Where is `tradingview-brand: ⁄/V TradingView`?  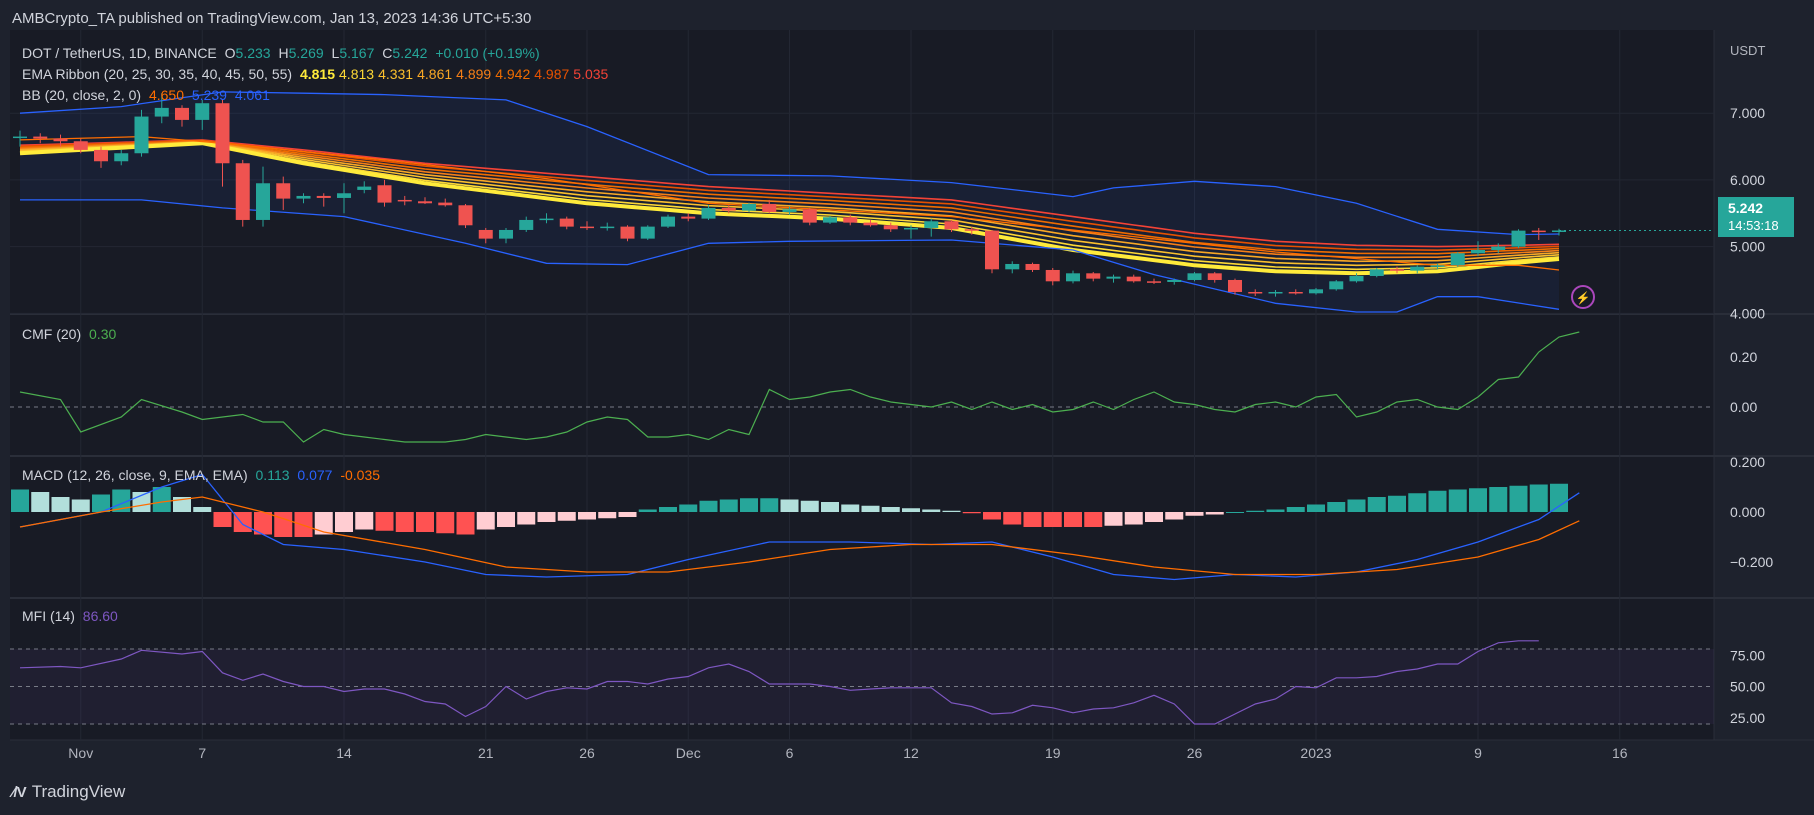
tradingview-brand: ⁄/V TradingView is located at coordinates (68, 792).